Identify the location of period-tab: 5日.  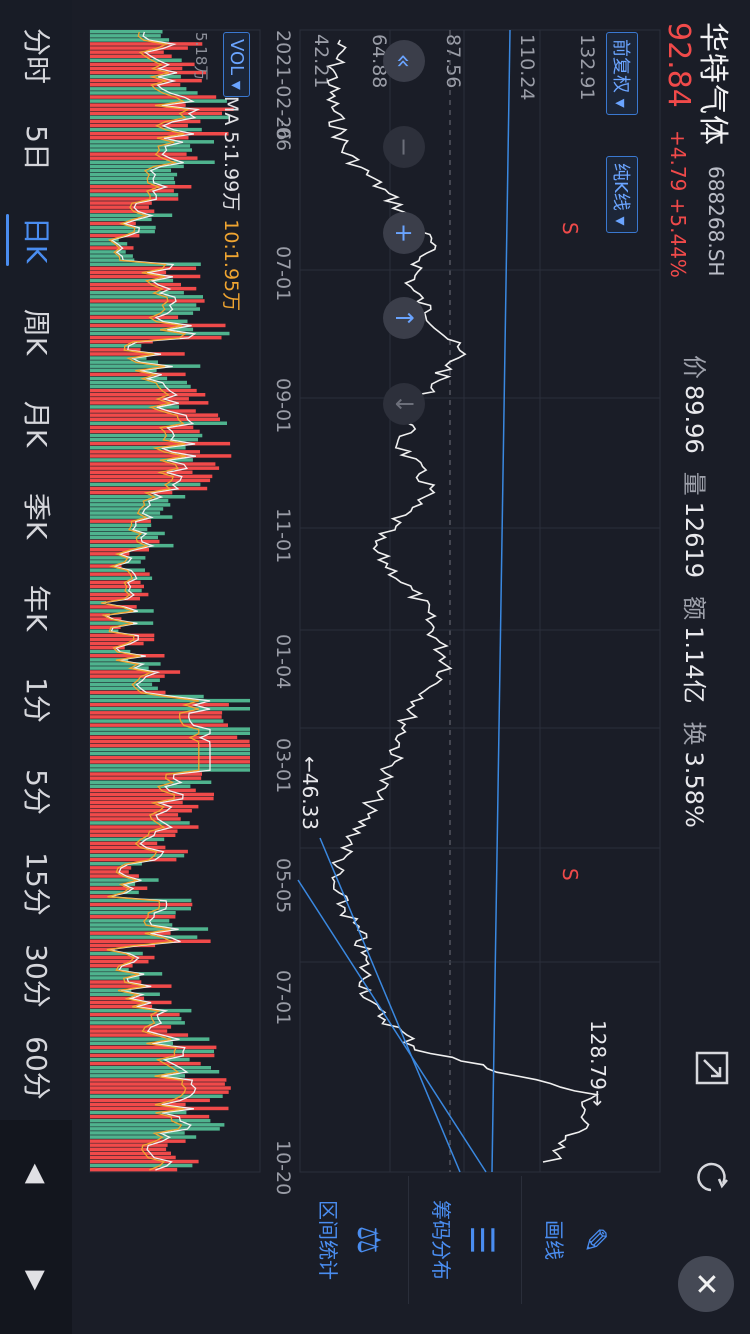
(36, 148).